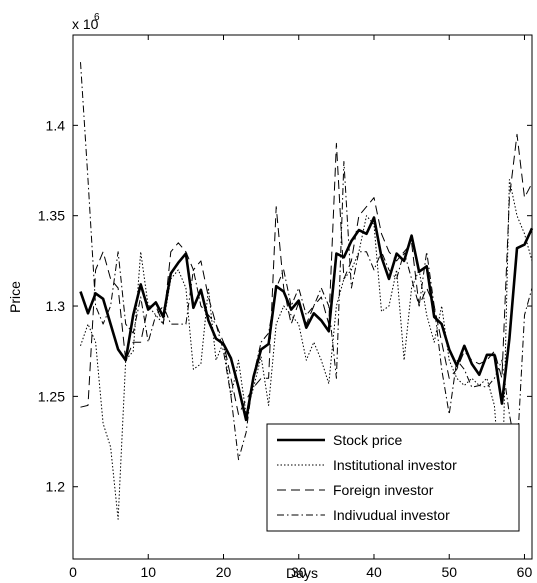 This screenshot has width=537, height=583. Describe the element at coordinates (367, 440) in the screenshot. I see `legend-label: Stock price` at that location.